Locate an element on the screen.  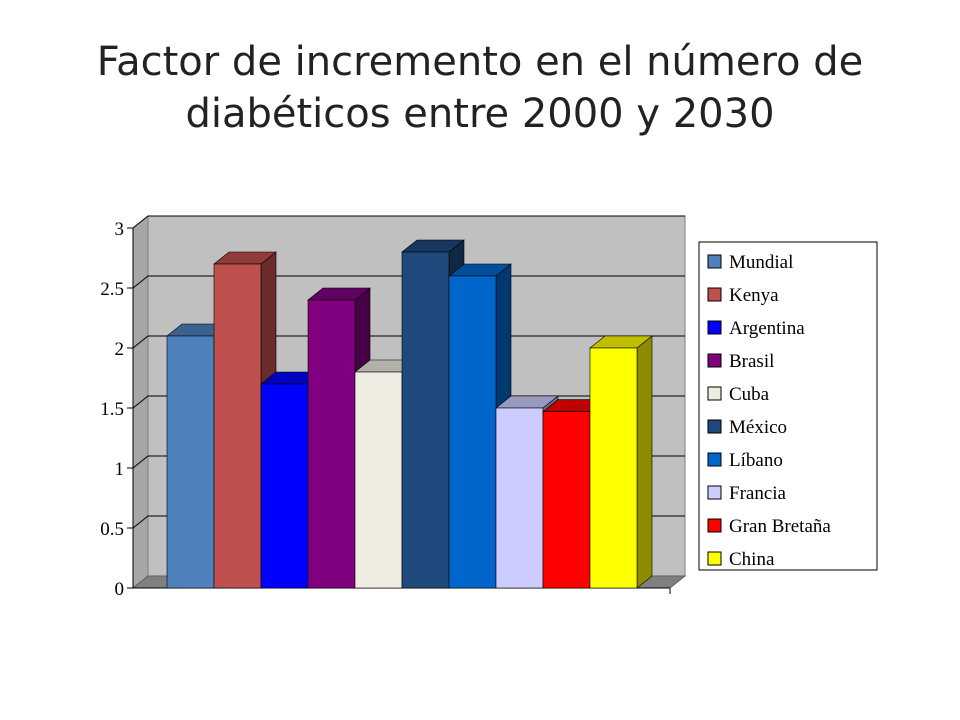
legend-label: Líbano is located at coordinates (756, 460).